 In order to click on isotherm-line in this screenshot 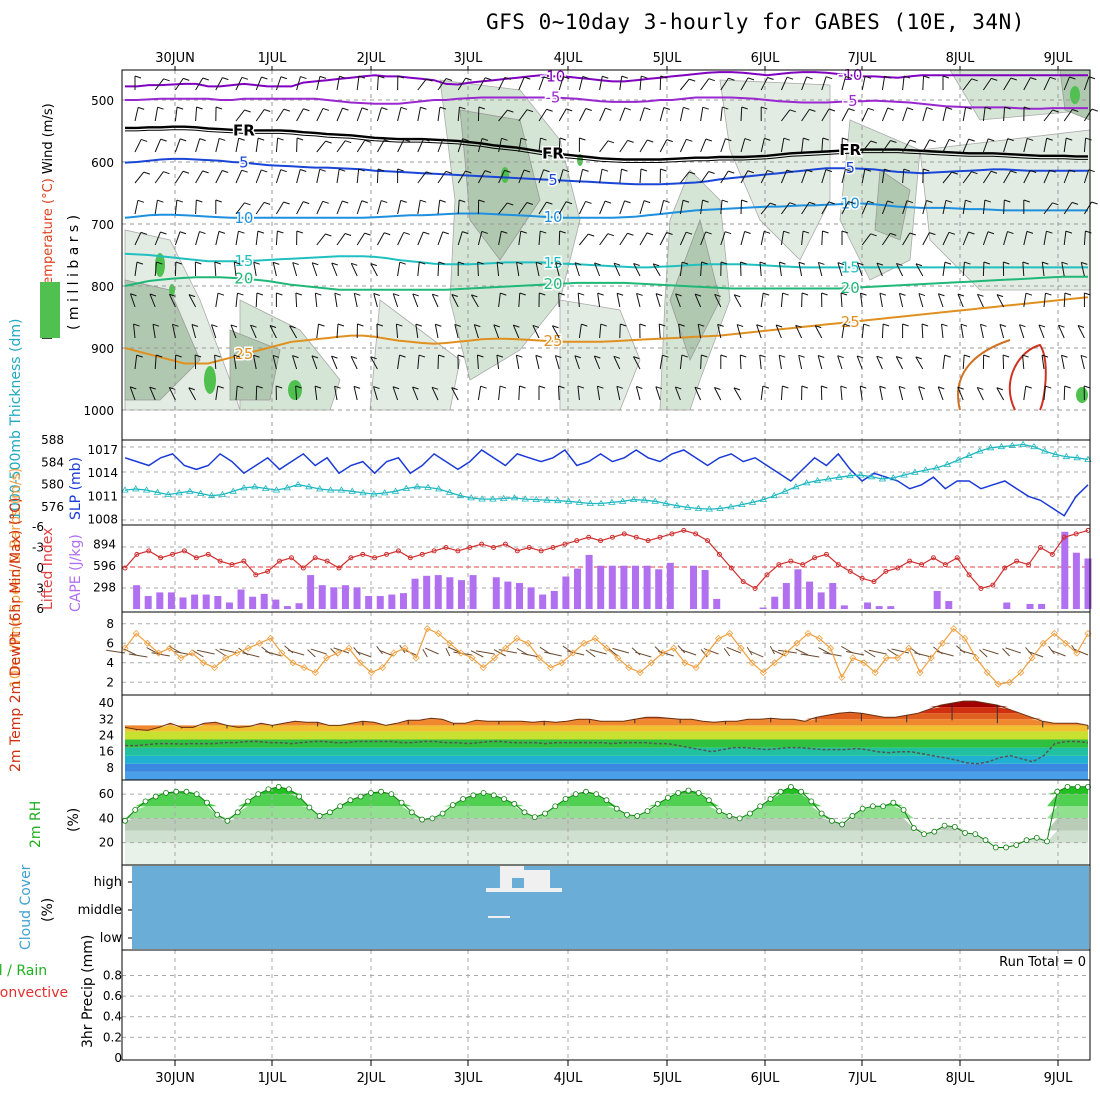, I will do `click(606, 79)`.